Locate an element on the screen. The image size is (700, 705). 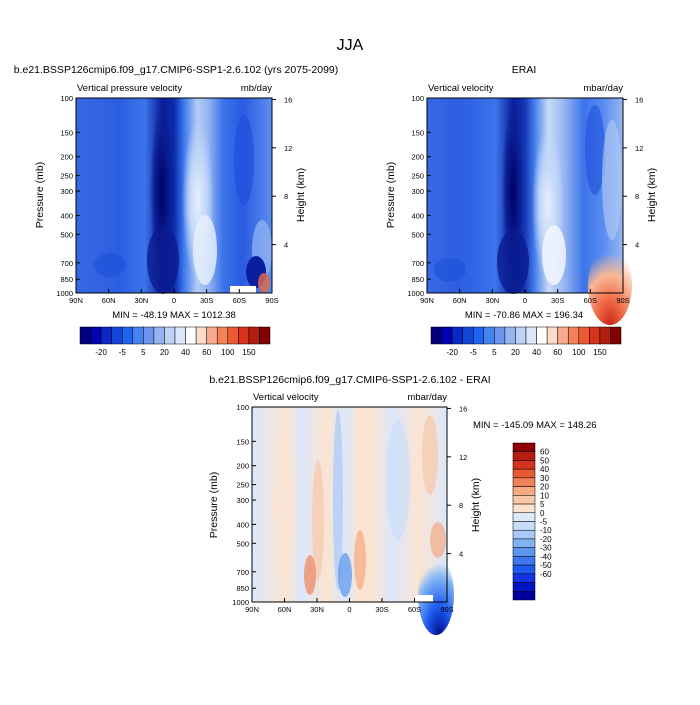
colorbar-label: 60 is located at coordinates (557, 352).